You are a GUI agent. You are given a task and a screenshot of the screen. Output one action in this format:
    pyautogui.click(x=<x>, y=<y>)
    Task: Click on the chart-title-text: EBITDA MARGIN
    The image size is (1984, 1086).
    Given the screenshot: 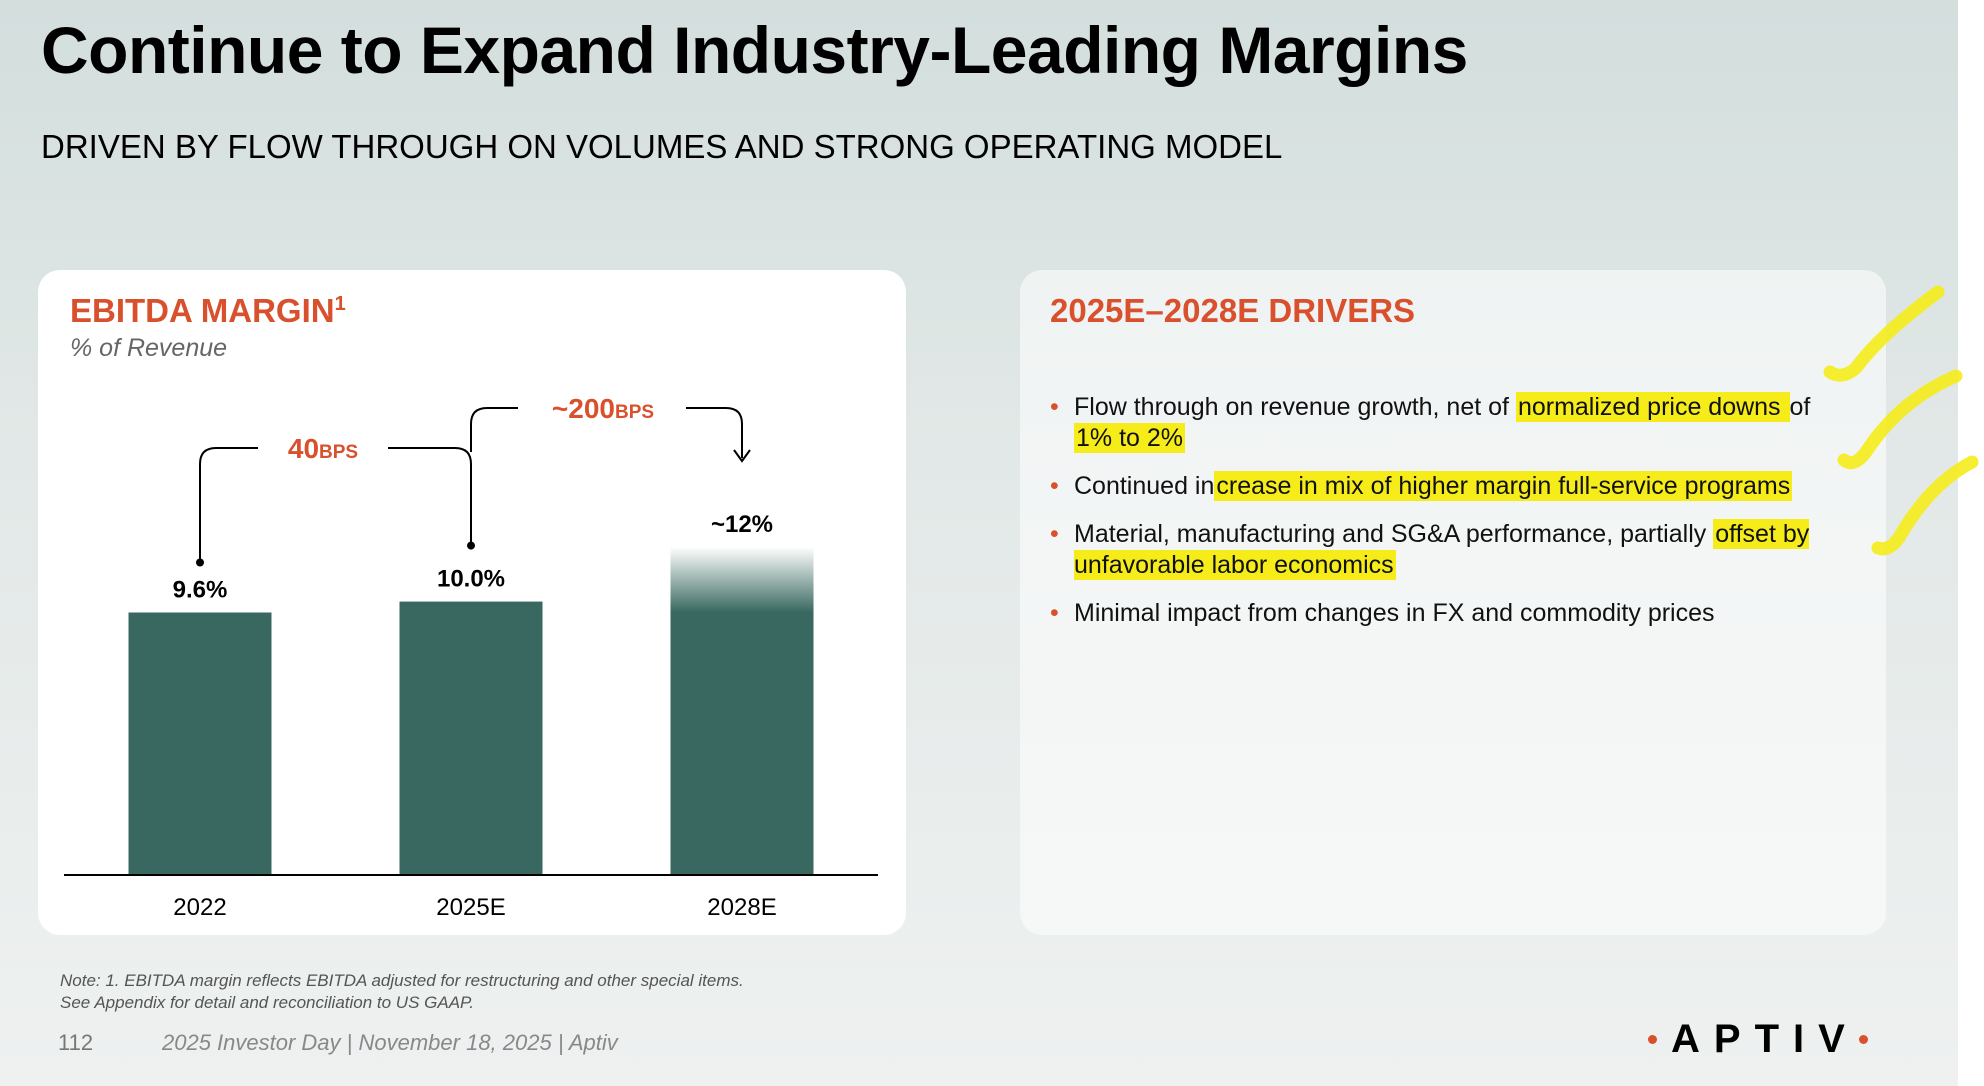 What is the action you would take?
    pyautogui.click(x=202, y=310)
    